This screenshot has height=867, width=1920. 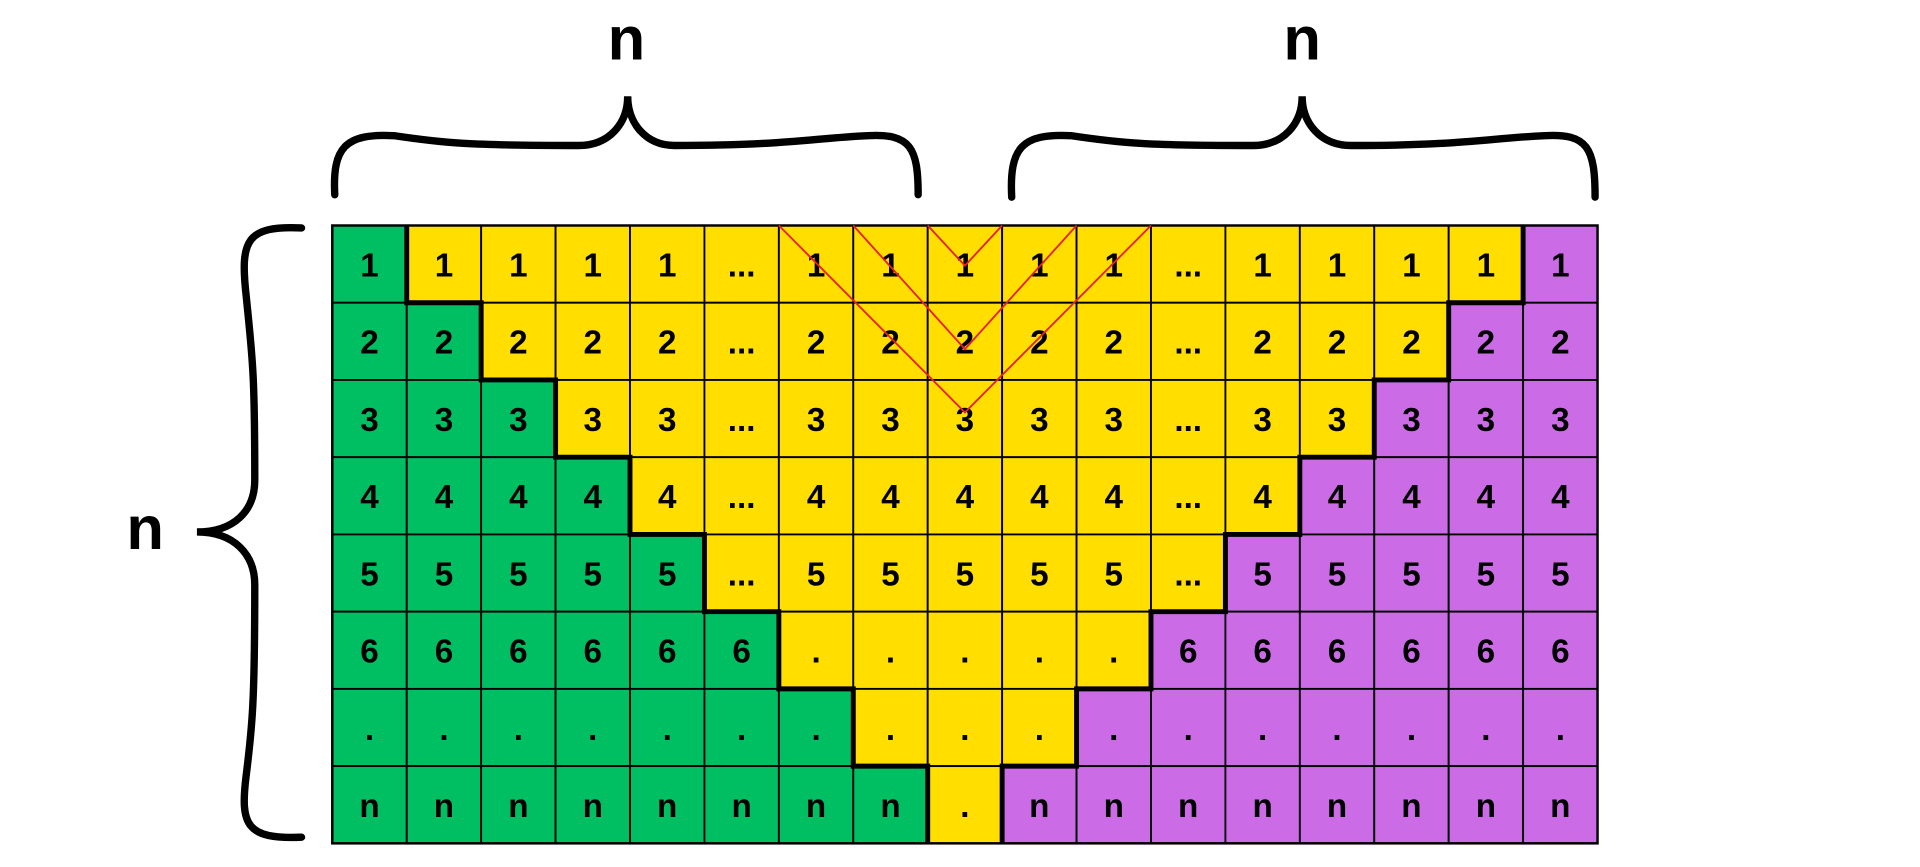 What do you see at coordinates (626, 147) in the screenshot?
I see `top-left-brace` at bounding box center [626, 147].